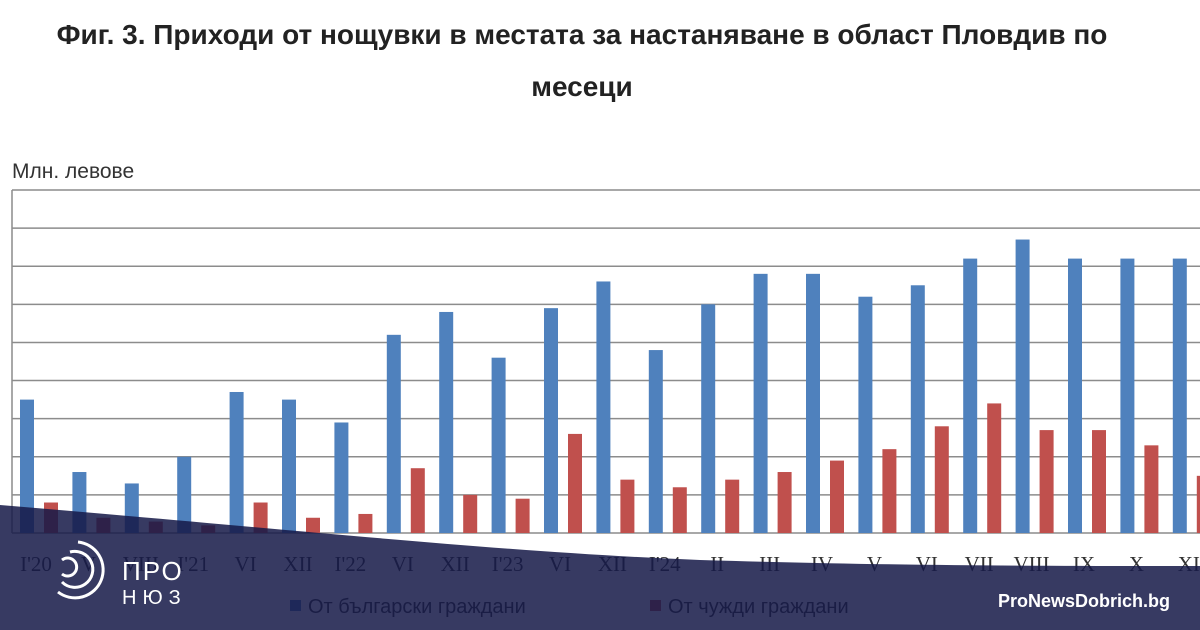  What do you see at coordinates (73, 171) in the screenshot?
I see `y-axis-label: Млн. левове` at bounding box center [73, 171].